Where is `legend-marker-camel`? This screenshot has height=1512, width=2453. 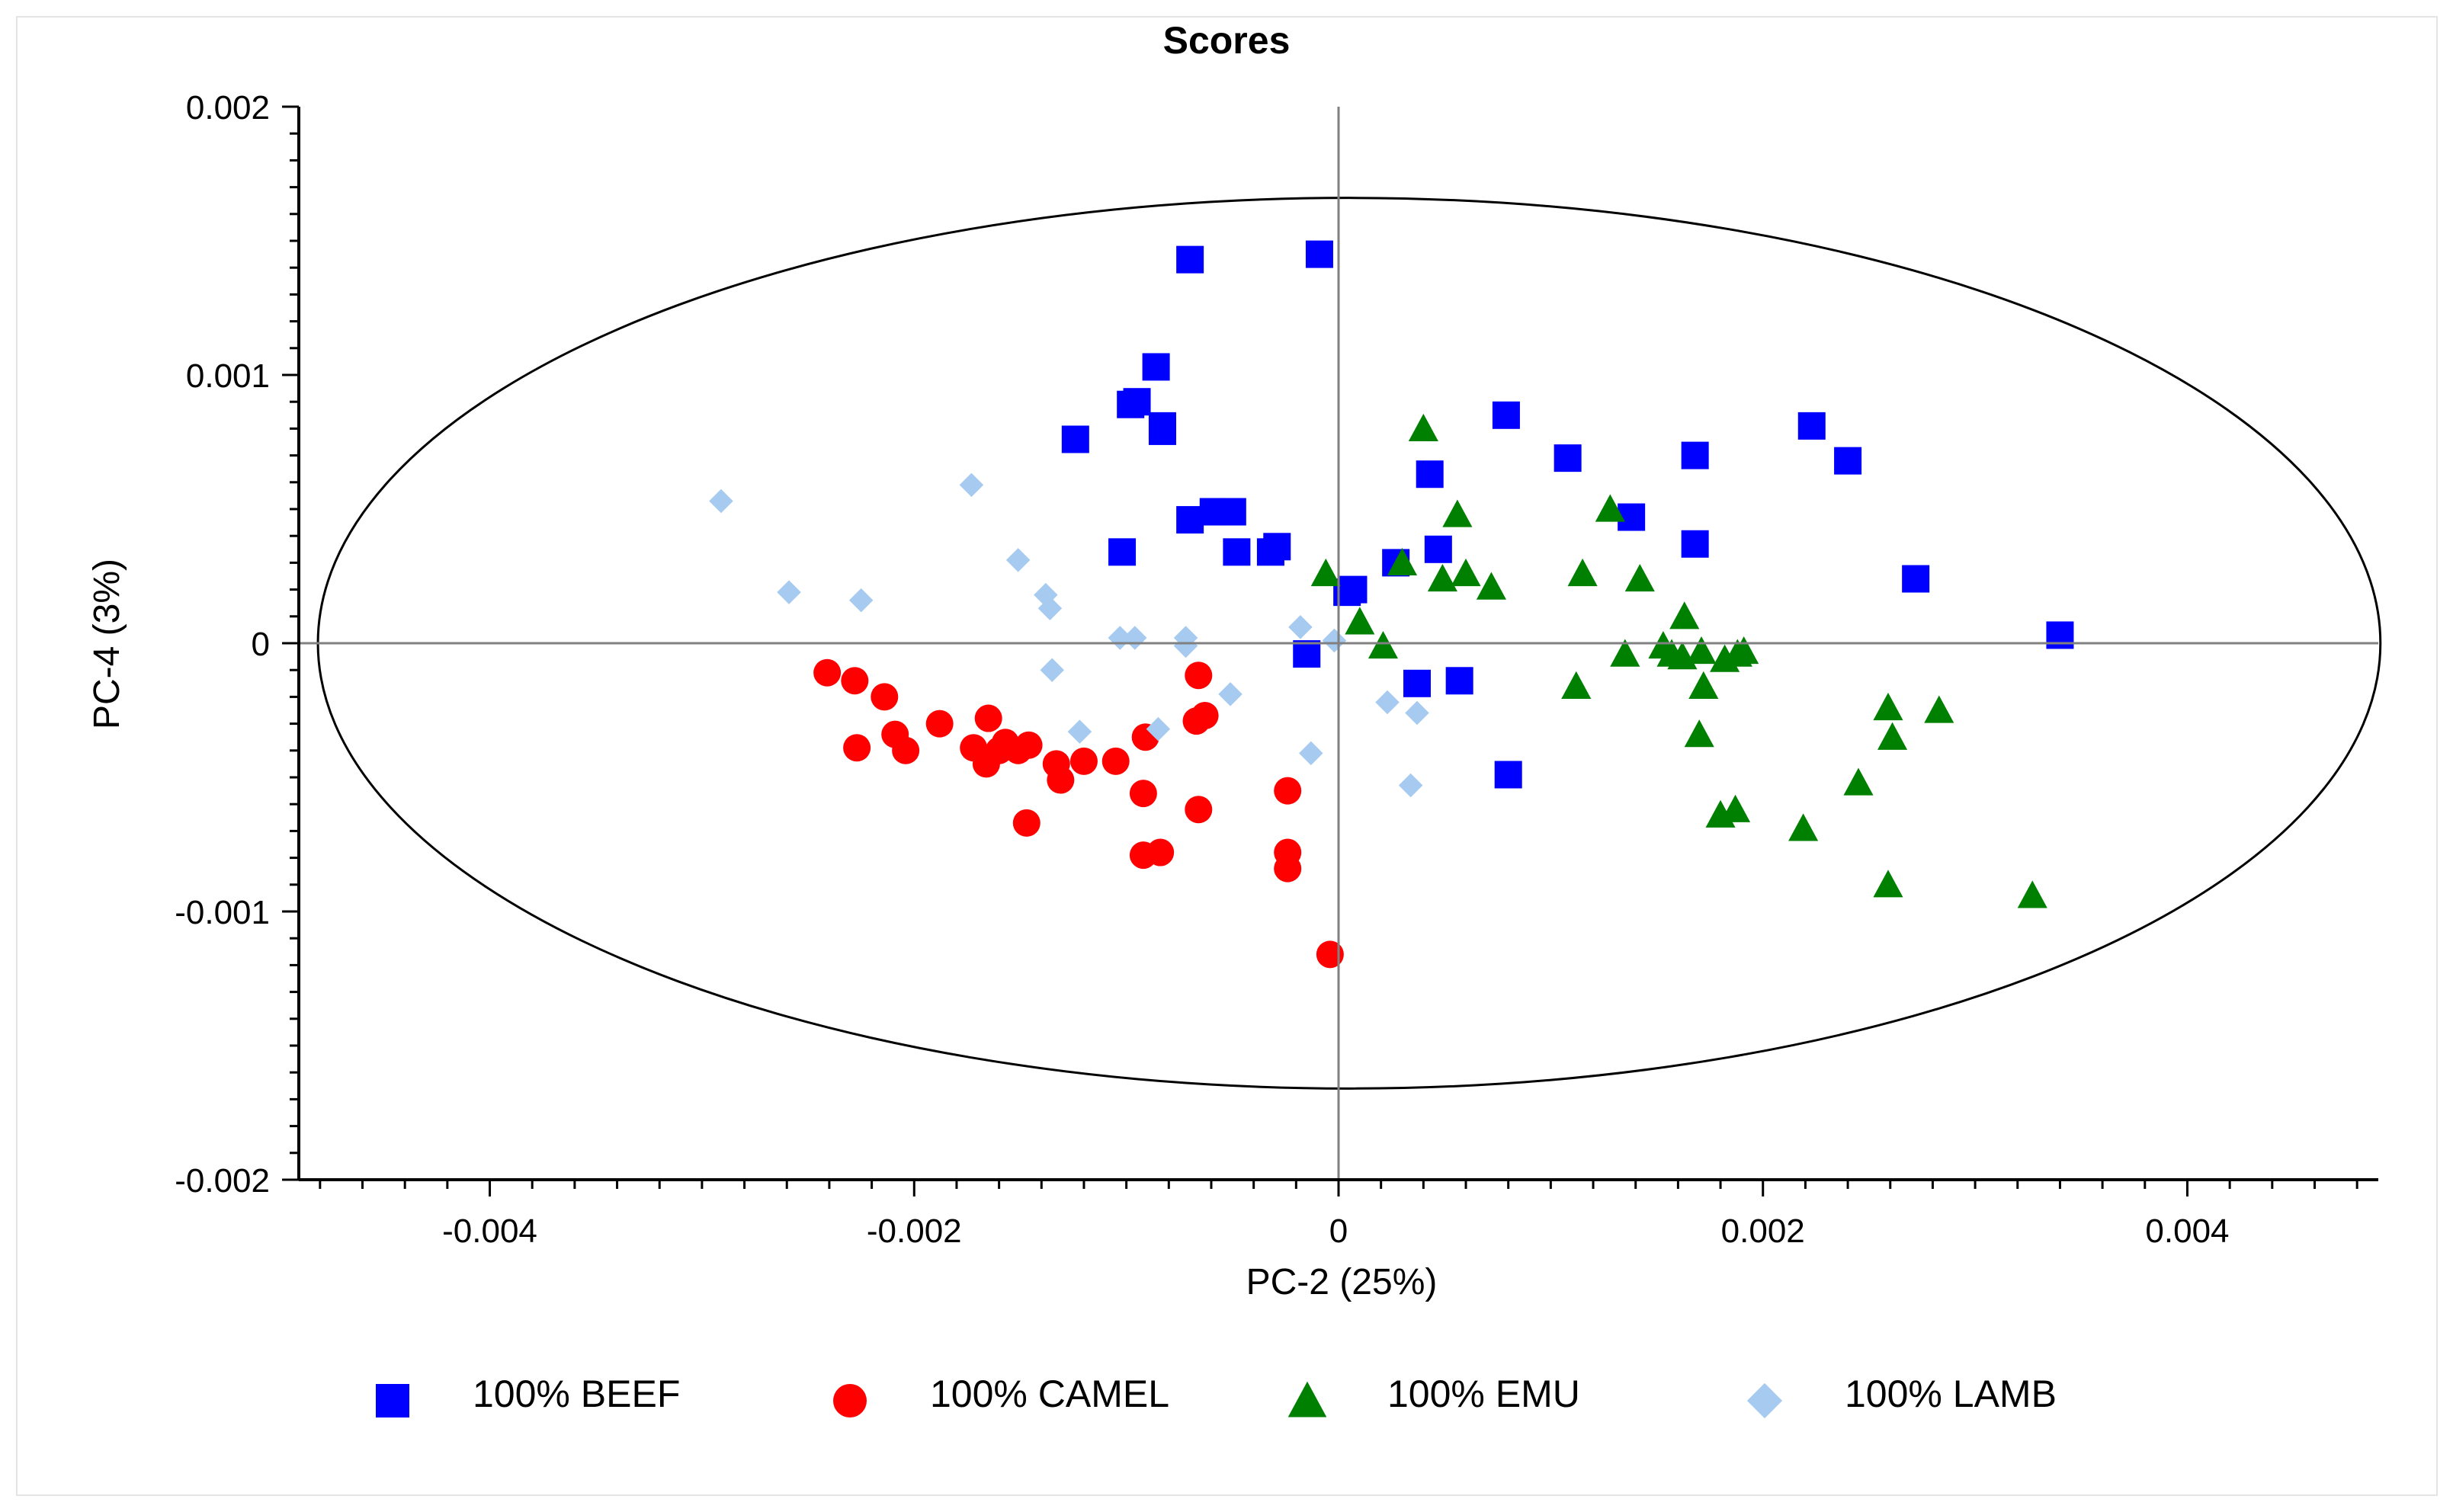 legend-marker-camel is located at coordinates (850, 1401).